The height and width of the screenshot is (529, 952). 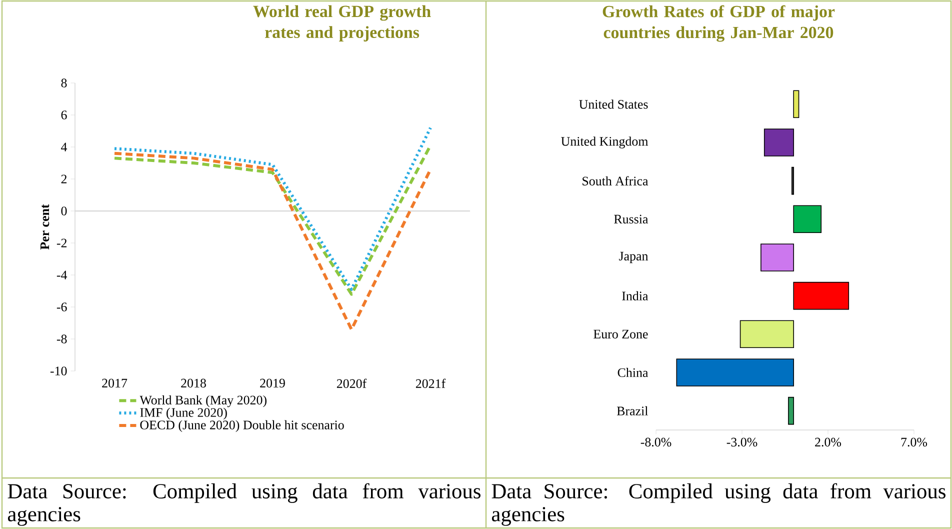 I want to click on y-tick-label: 6, so click(x=64, y=115).